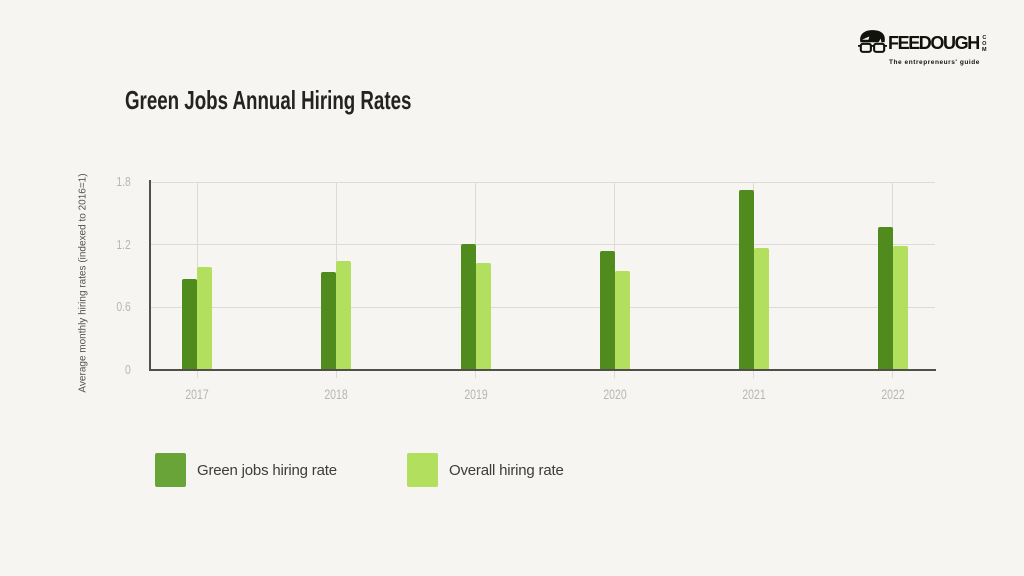 Image resolution: width=1024 pixels, height=576 pixels. Describe the element at coordinates (506, 470) in the screenshot. I see `overall-legend-label: Overall hiring rate` at that location.